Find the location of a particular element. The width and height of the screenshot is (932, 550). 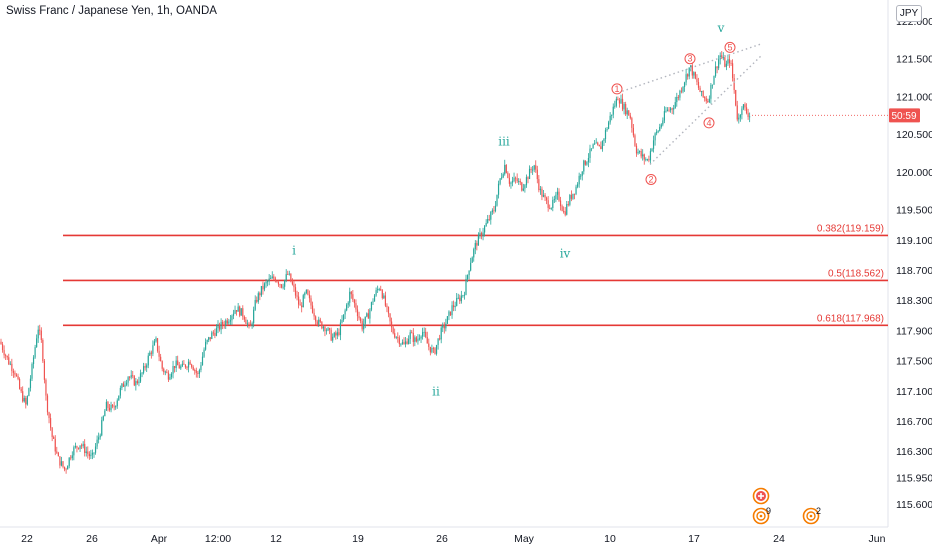

wave-circle-2: 2 is located at coordinates (651, 179).